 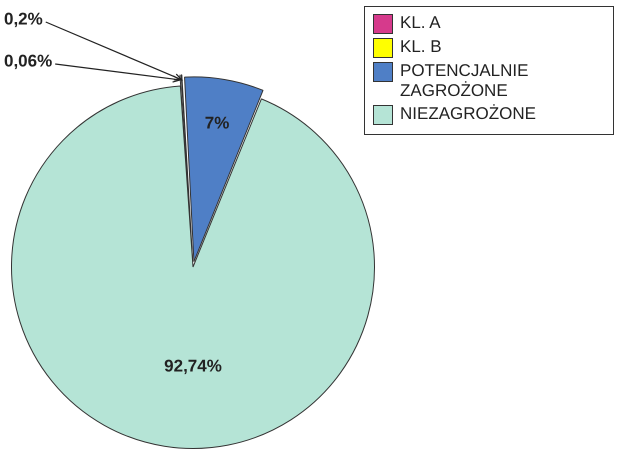 What do you see at coordinates (465, 81) in the screenshot?
I see `legend-label: POTENCJALNIE ZAGROŻONE` at bounding box center [465, 81].